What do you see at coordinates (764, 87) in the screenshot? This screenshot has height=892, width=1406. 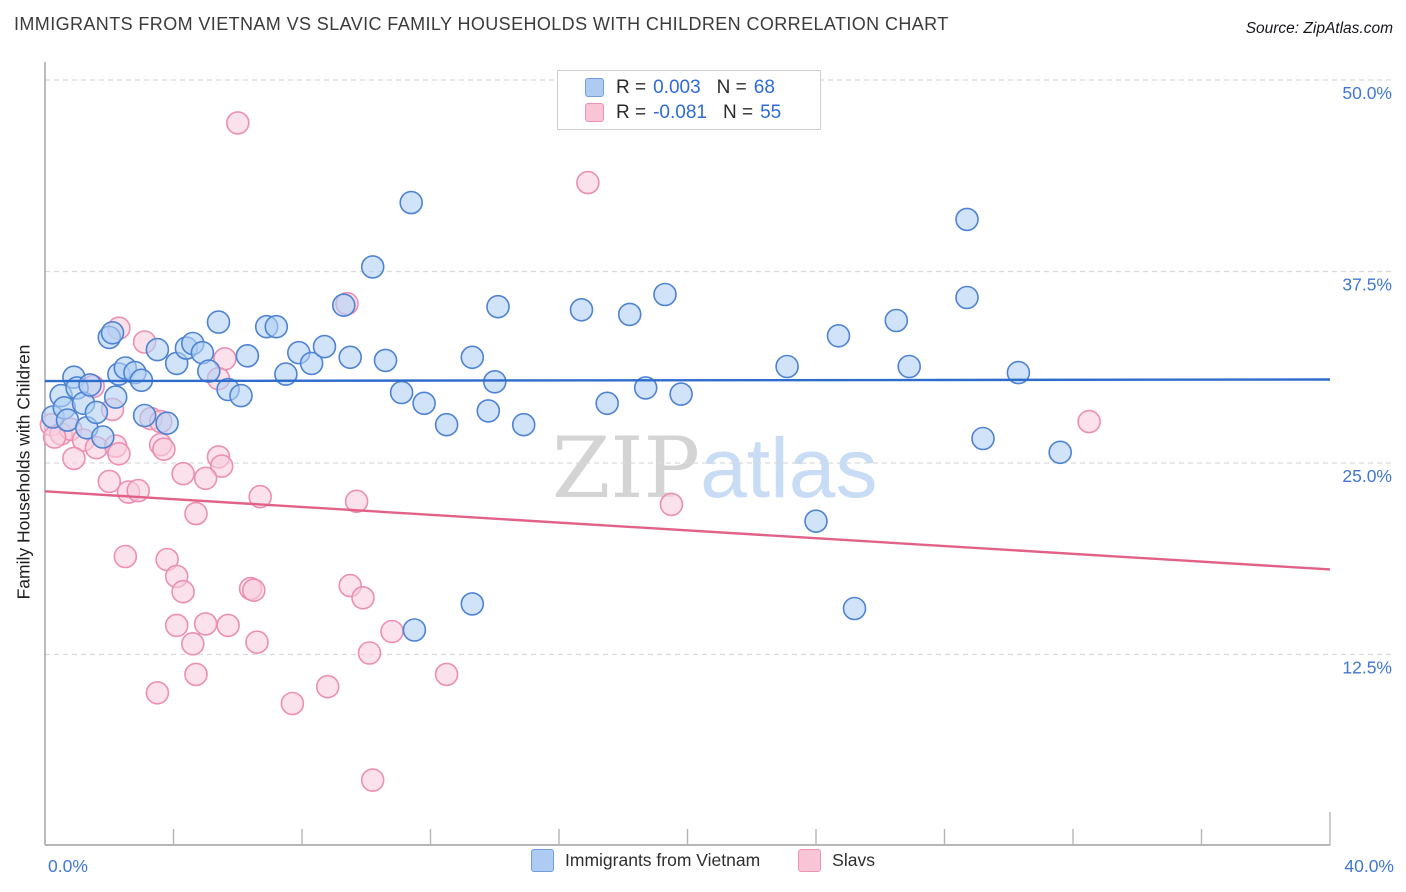 I see `n-value: 68` at bounding box center [764, 87].